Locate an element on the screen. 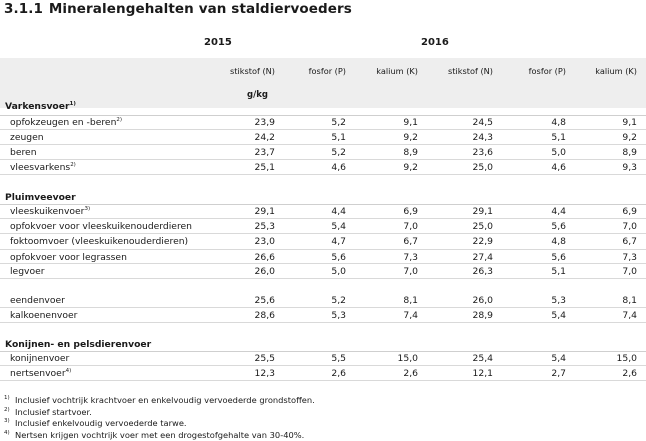  table-cell: 27,4 is located at coordinates (463, 257).